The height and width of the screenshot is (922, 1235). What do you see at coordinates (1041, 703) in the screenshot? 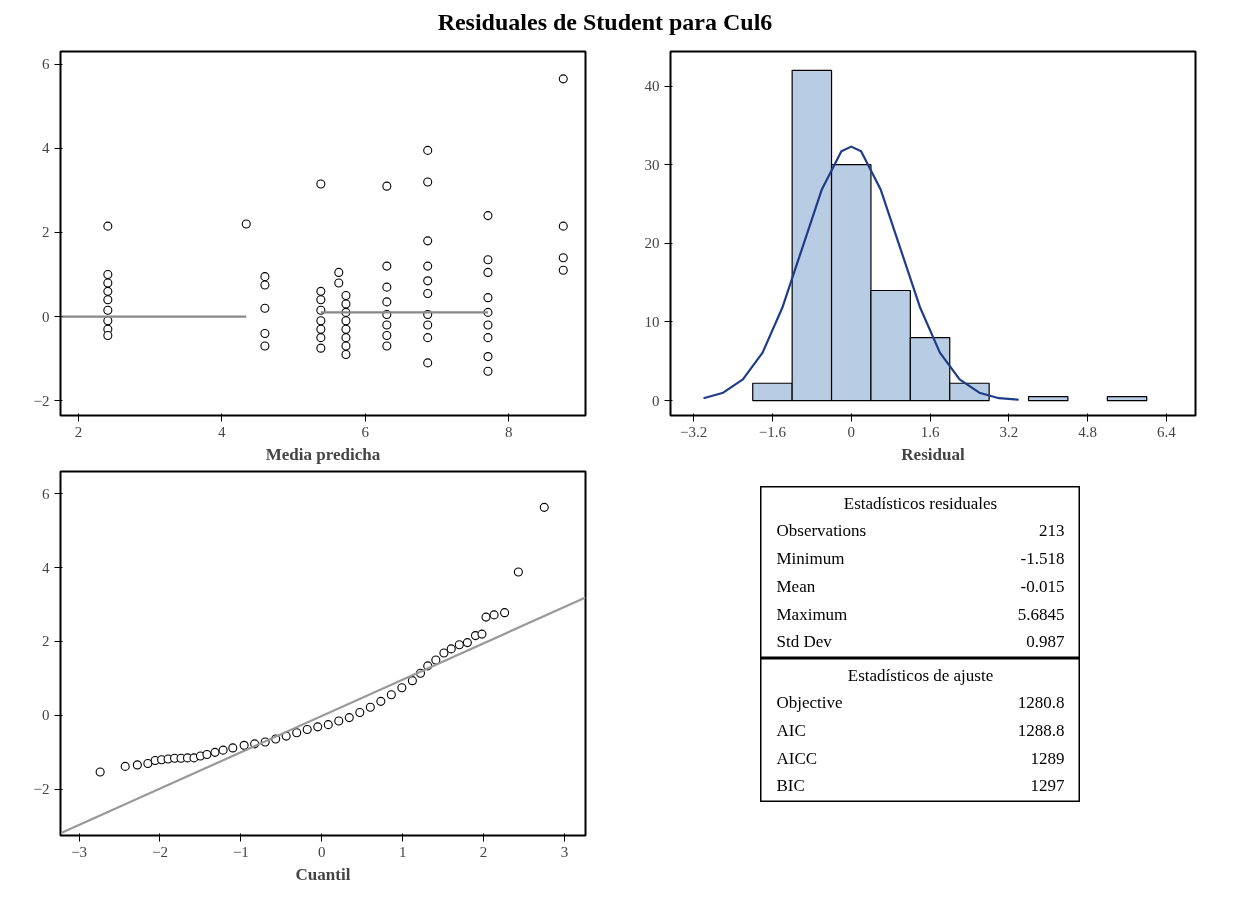
I see `text: 1280.8` at bounding box center [1041, 703].